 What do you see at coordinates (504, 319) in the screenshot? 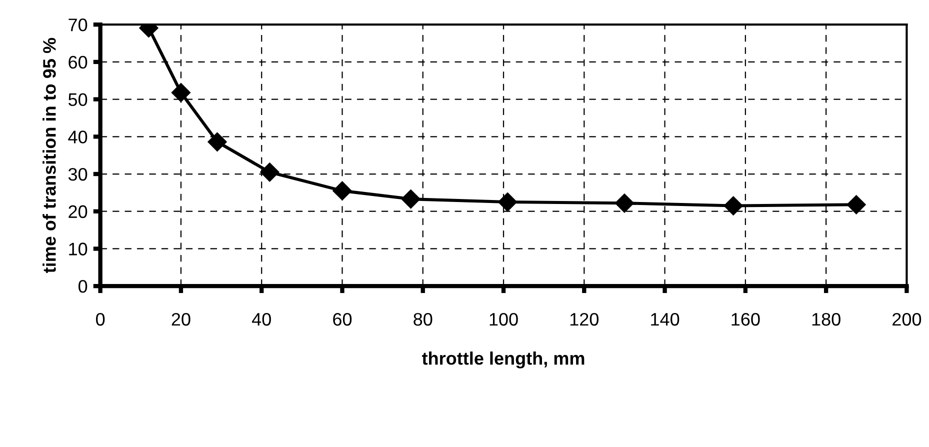
I see `x-tick-label: 100` at bounding box center [504, 319].